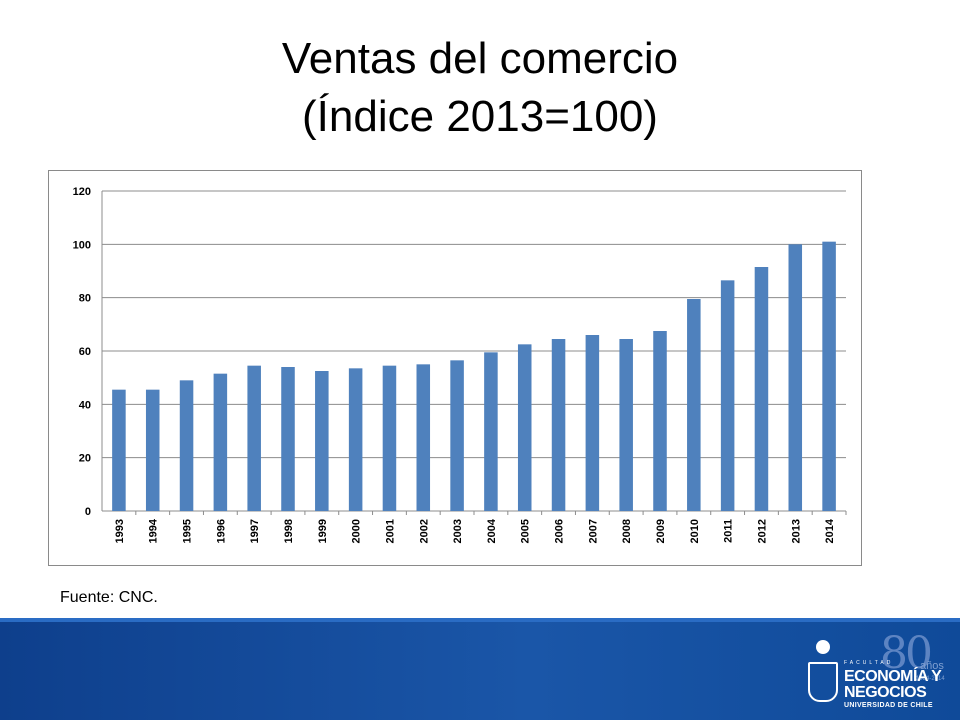  What do you see at coordinates (930, 679) in the screenshot?
I see `anniversary-years: 1934-2014` at bounding box center [930, 679].